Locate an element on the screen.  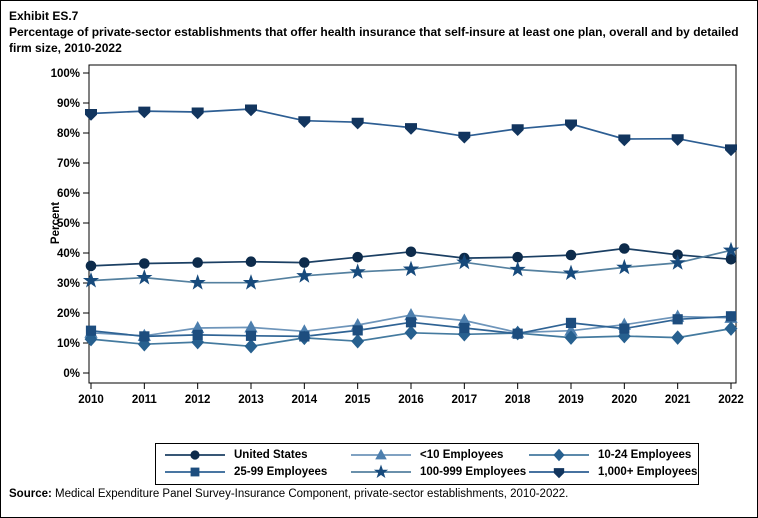
y-tick-label: 90% is located at coordinates (68, 104).